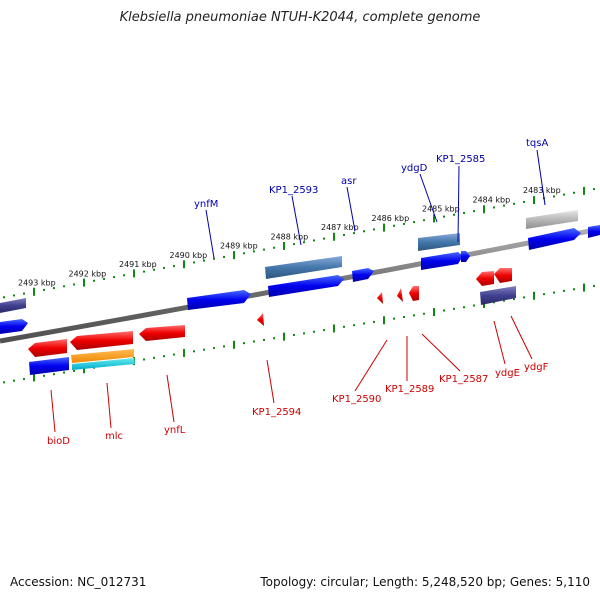 This screenshot has height=600, width=600. What do you see at coordinates (37, 283) in the screenshot?
I see `scale-label: 2493 kbp` at bounding box center [37, 283].